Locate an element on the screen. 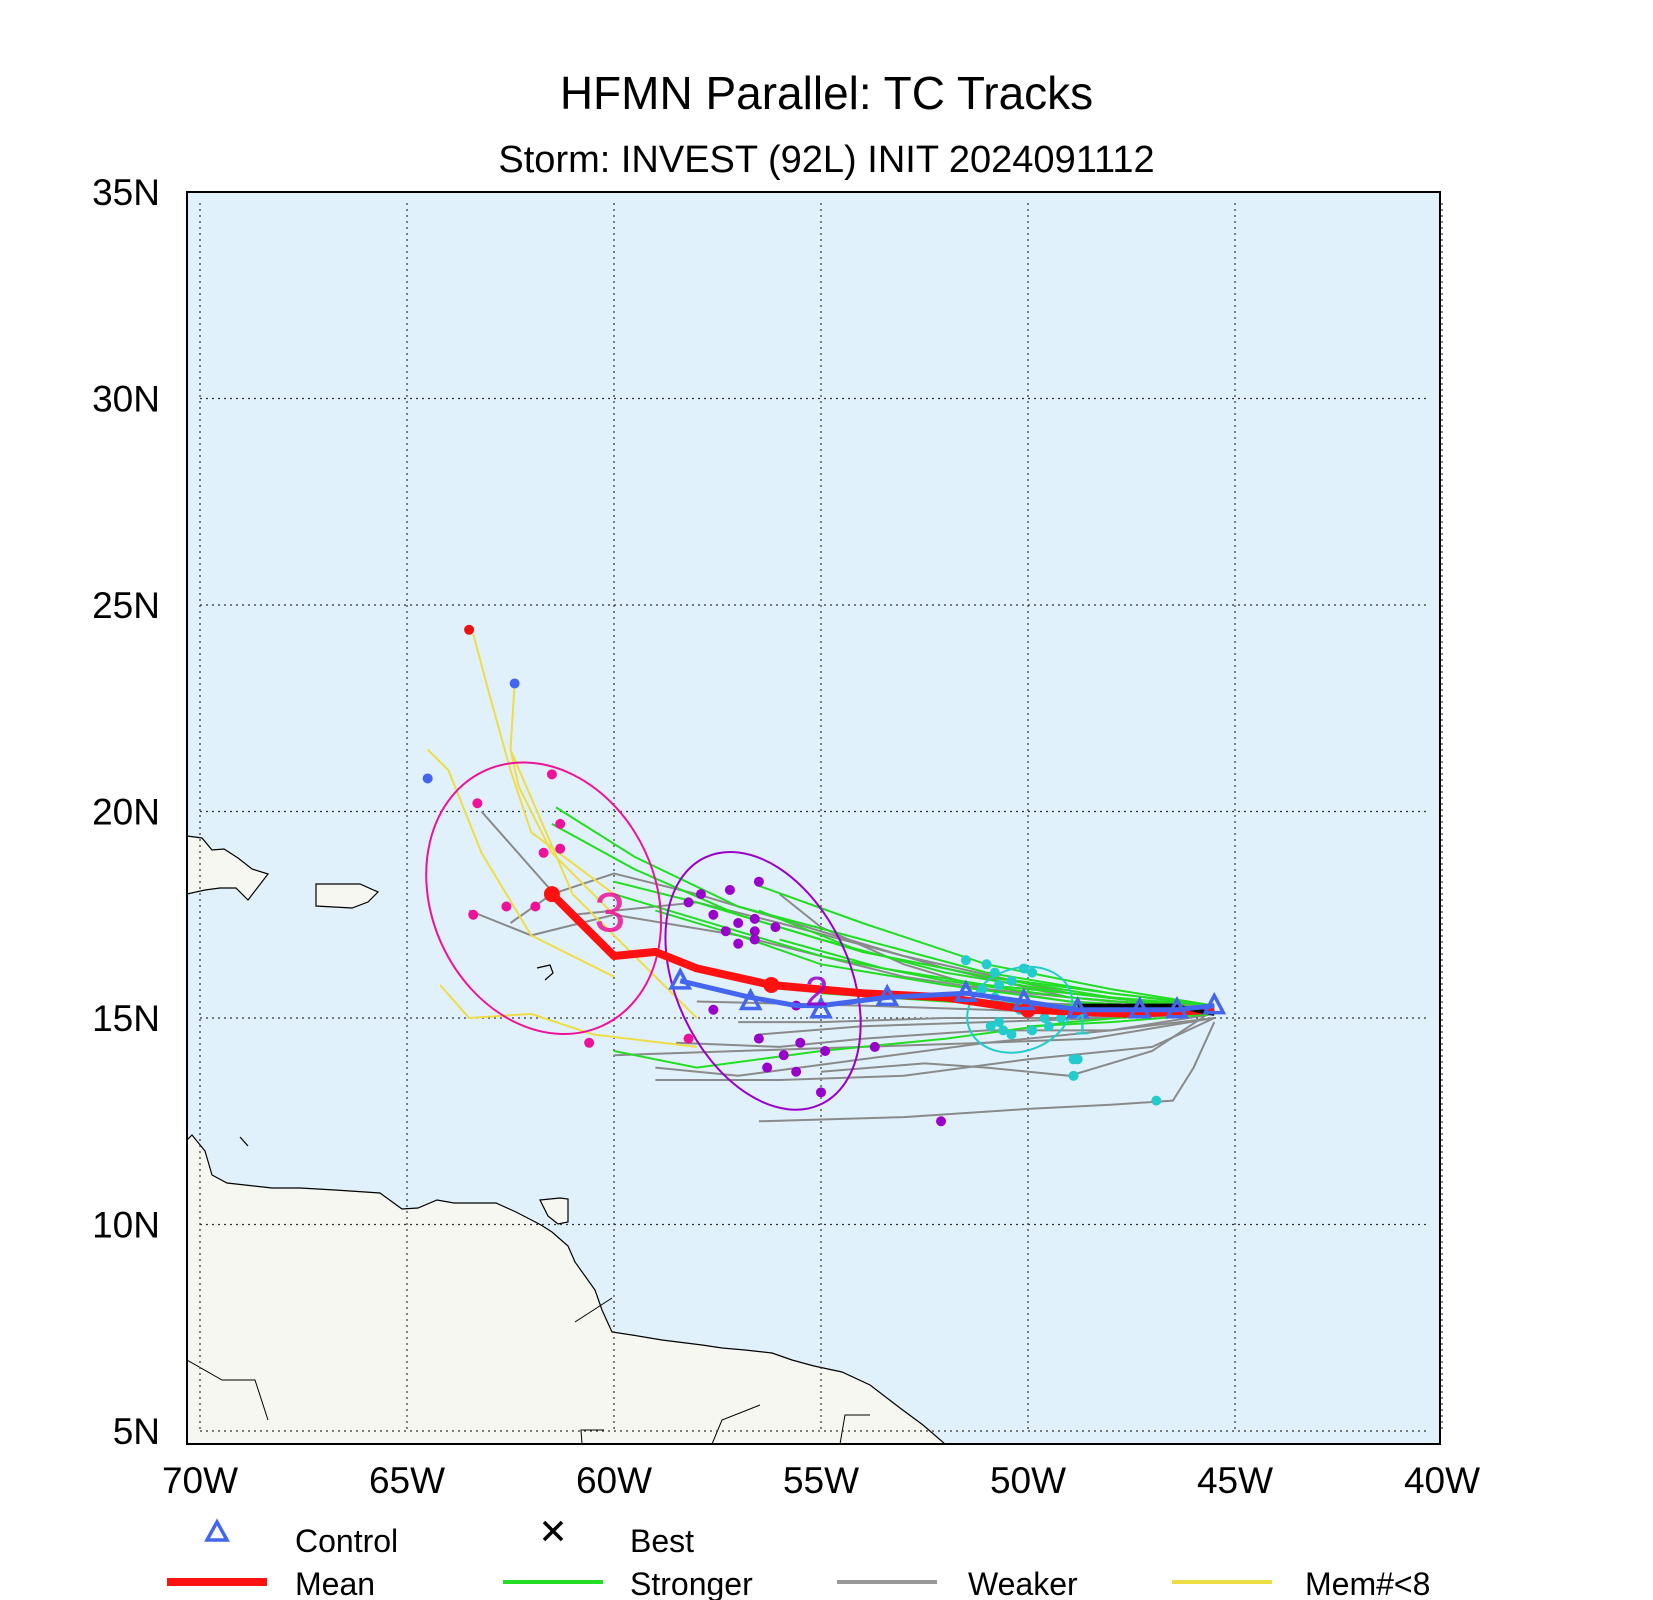 The width and height of the screenshot is (1653, 1600). legend-label: Weaker is located at coordinates (1023, 1583).